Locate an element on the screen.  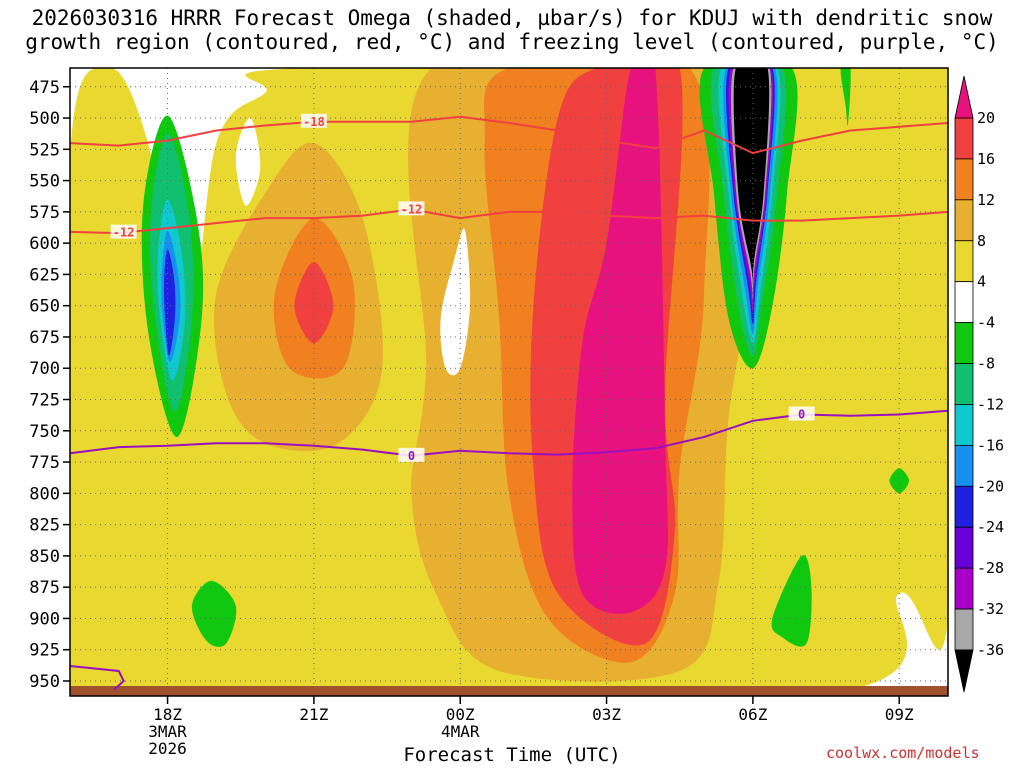
colorbar-label-3: 8 is located at coordinates (981, 241).